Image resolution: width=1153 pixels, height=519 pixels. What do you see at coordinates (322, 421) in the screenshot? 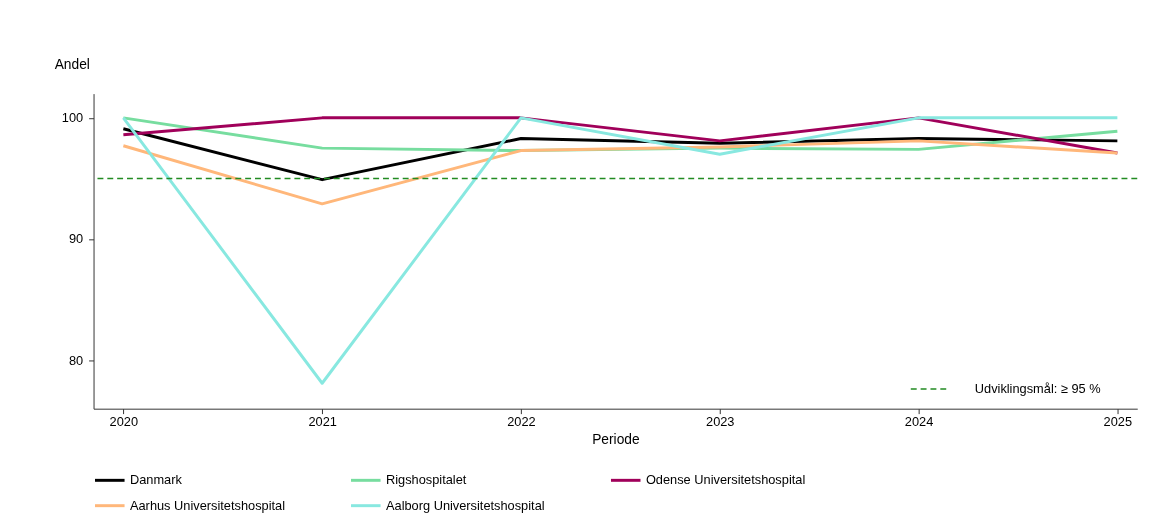
I see `x-tick-label: 2021` at bounding box center [322, 421].